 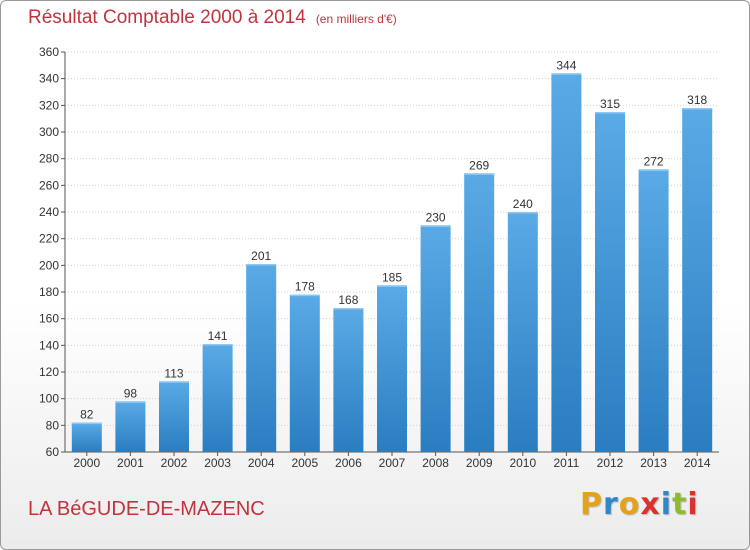 I want to click on data-label-2006: 168, so click(x=348, y=300).